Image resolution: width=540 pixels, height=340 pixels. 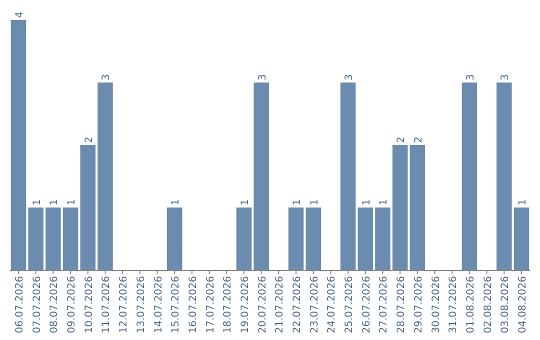 What do you see at coordinates (20, 15) in the screenshot?
I see `data-label: 4` at bounding box center [20, 15].